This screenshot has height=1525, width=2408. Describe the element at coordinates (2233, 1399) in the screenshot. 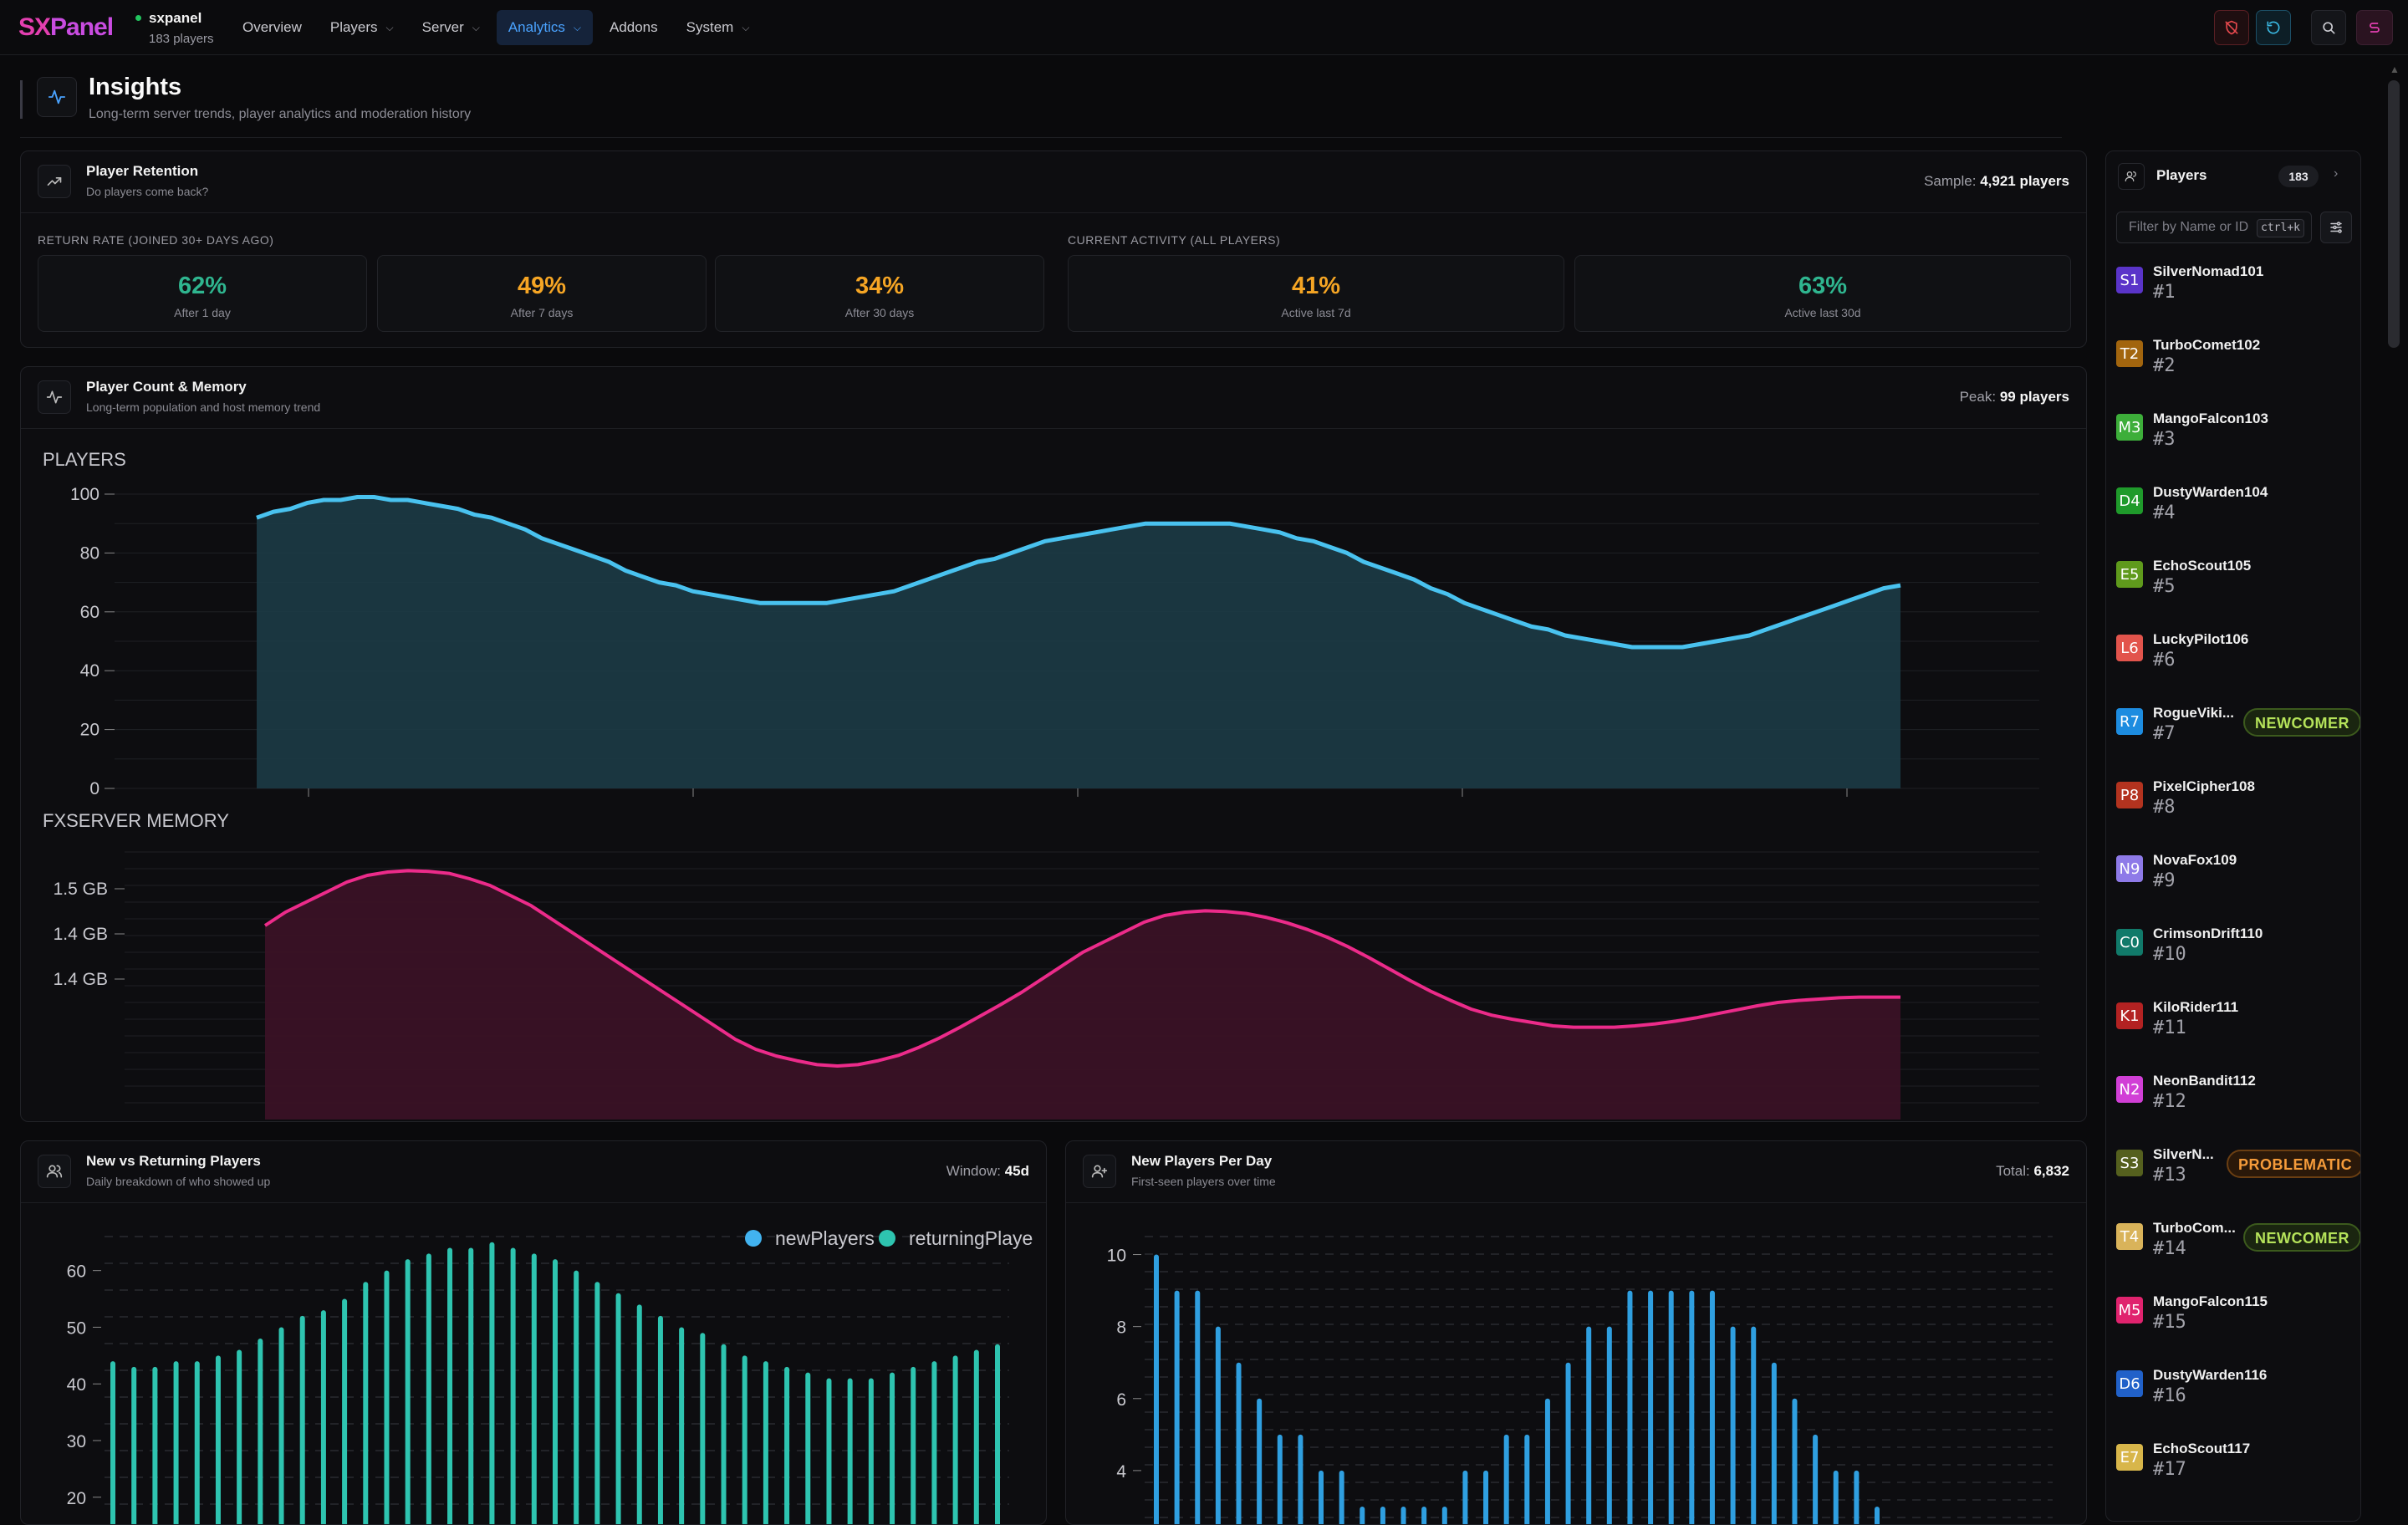

I see `player-list-item: D6 DustyWarden116 #16` at that location.